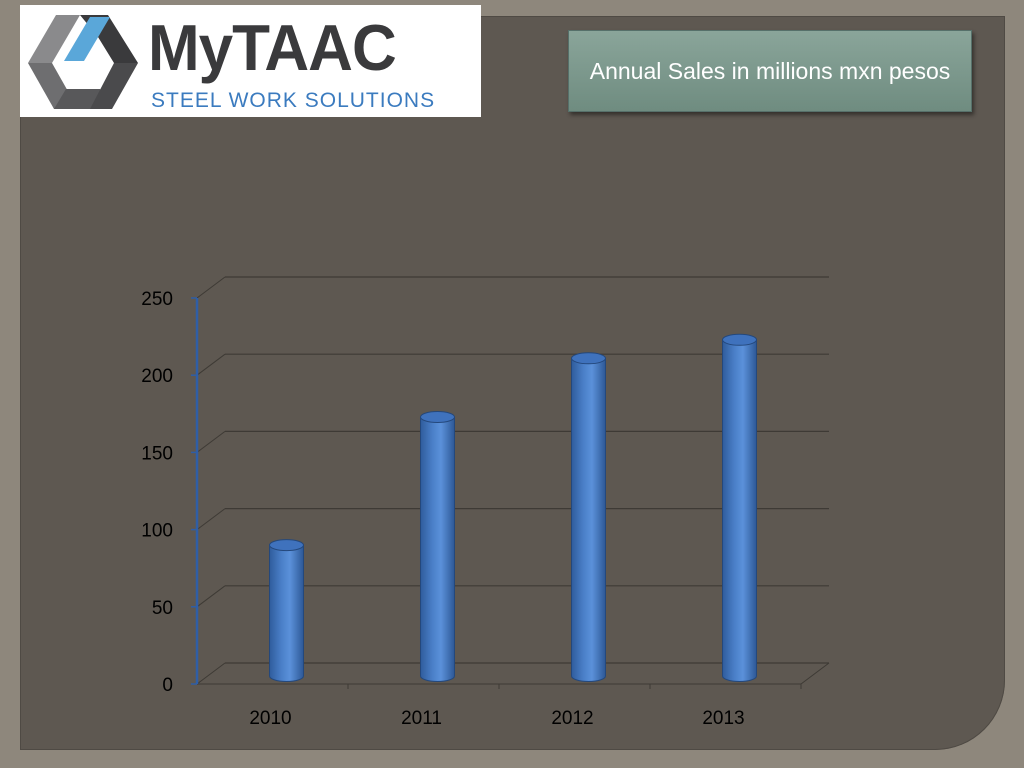 This screenshot has width=1024, height=768. I want to click on x-tick-label: 2012, so click(572, 718).